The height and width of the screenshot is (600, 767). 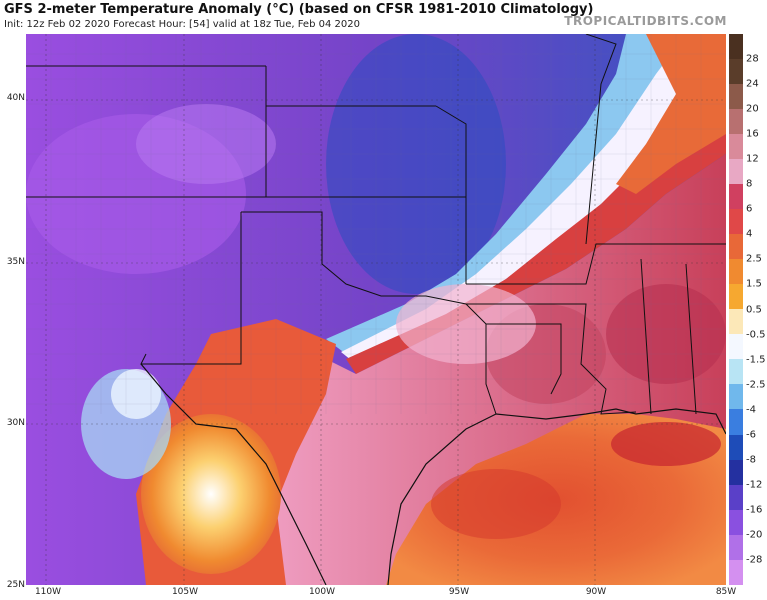 What do you see at coordinates (211, 494) in the screenshot?
I see `mexico-hot-spot` at bounding box center [211, 494].